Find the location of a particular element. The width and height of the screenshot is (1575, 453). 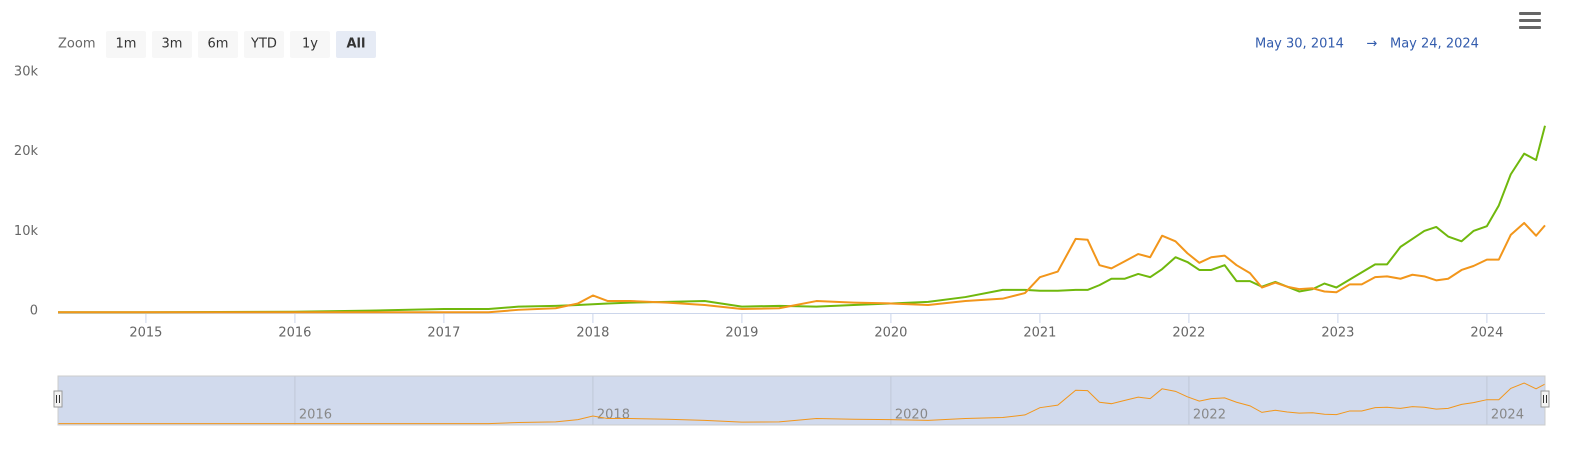

range-from: May 30, 2014 is located at coordinates (1299, 44).